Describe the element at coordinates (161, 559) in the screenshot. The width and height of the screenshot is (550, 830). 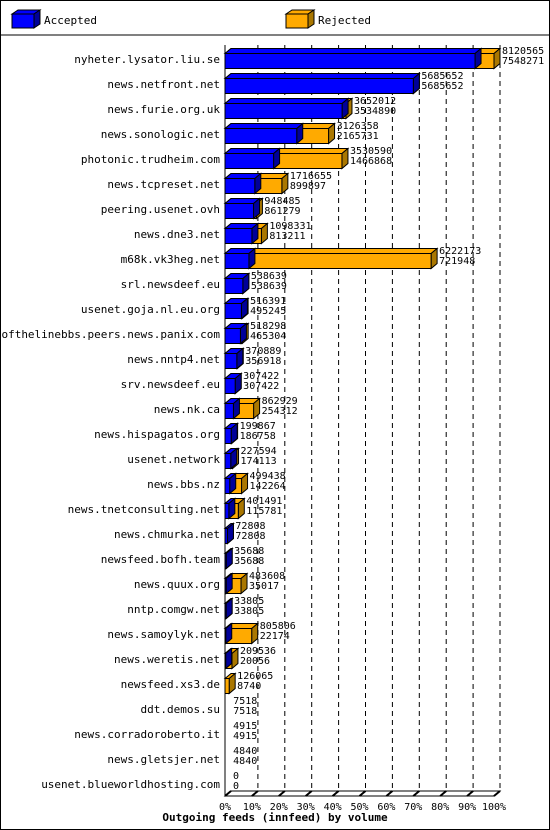
I see `category-label-20: newsfeed.bofh.team` at that location.